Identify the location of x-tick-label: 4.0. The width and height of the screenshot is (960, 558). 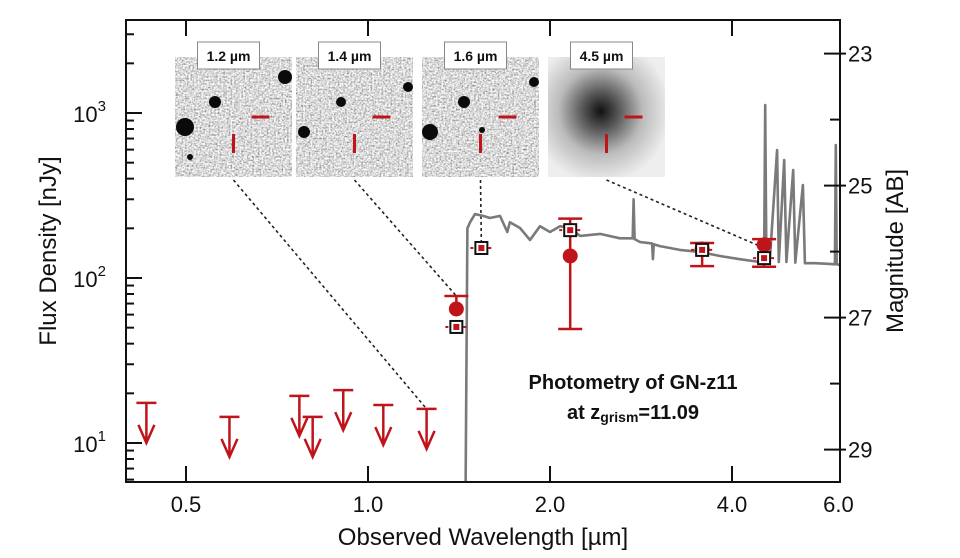
(732, 504).